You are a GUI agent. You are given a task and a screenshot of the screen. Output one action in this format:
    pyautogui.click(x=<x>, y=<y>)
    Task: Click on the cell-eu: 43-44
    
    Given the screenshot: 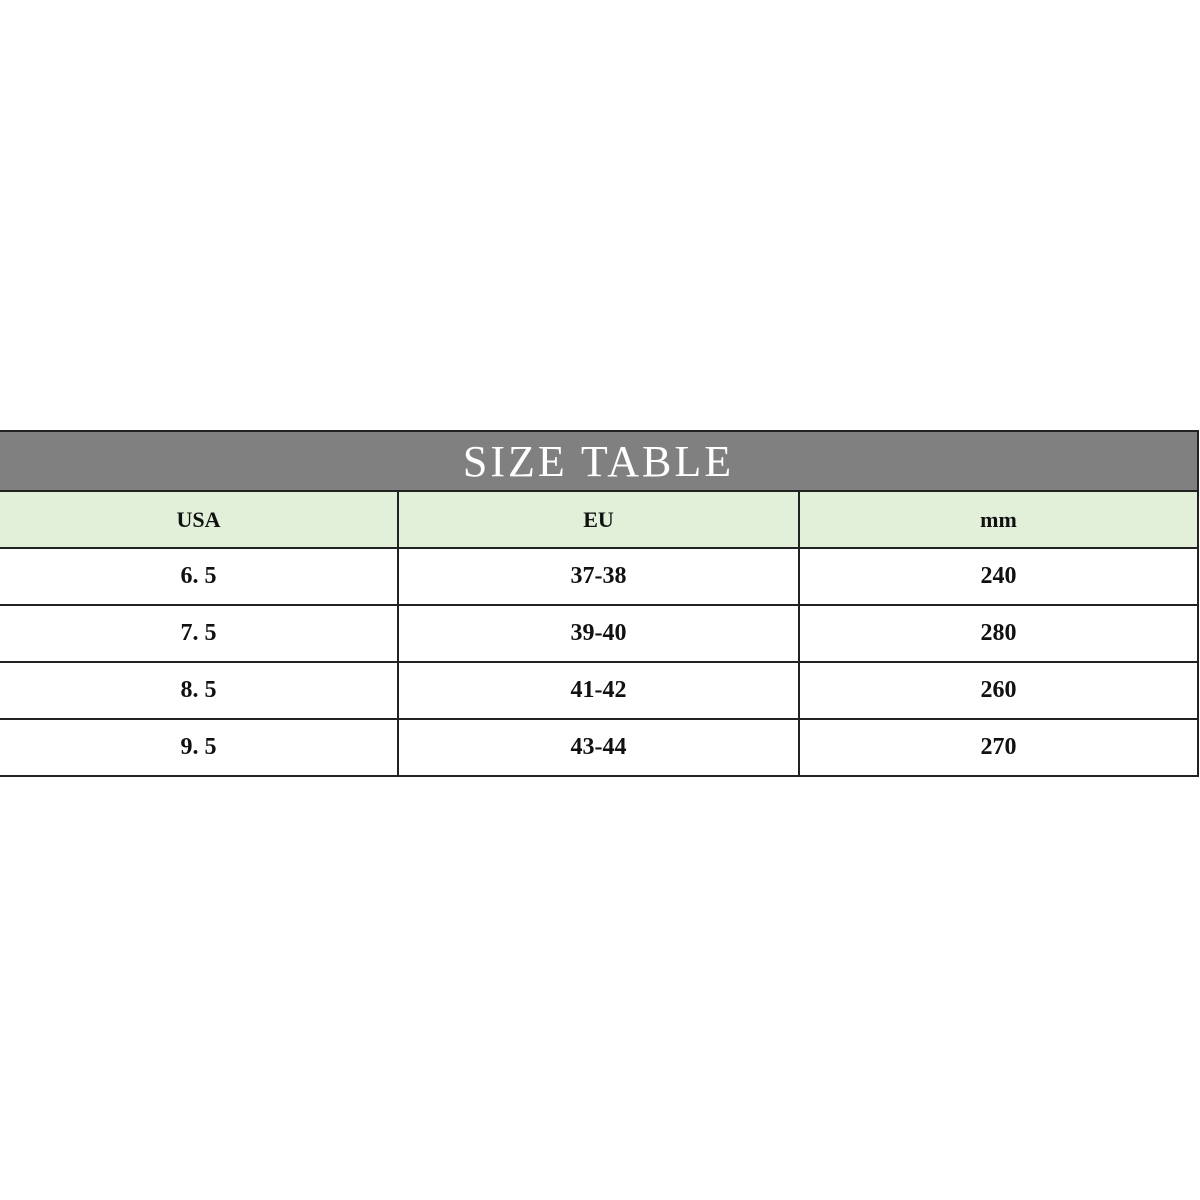 What is the action you would take?
    pyautogui.click(x=599, y=747)
    